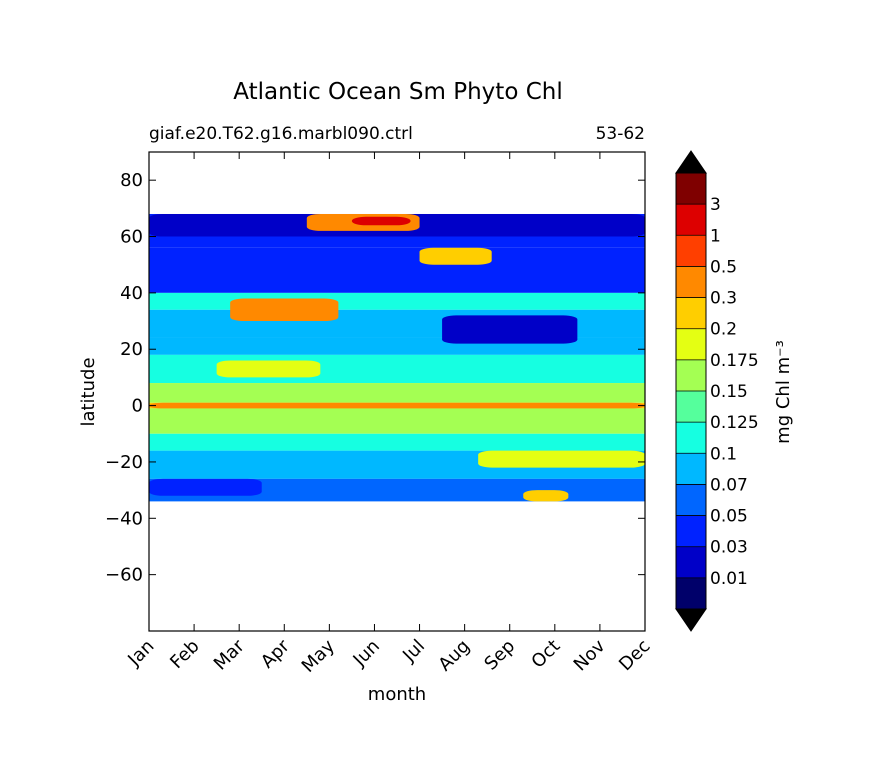 The width and height of the screenshot is (876, 783). Describe the element at coordinates (131, 237) in the screenshot. I see `y-tick-label: 60` at that location.